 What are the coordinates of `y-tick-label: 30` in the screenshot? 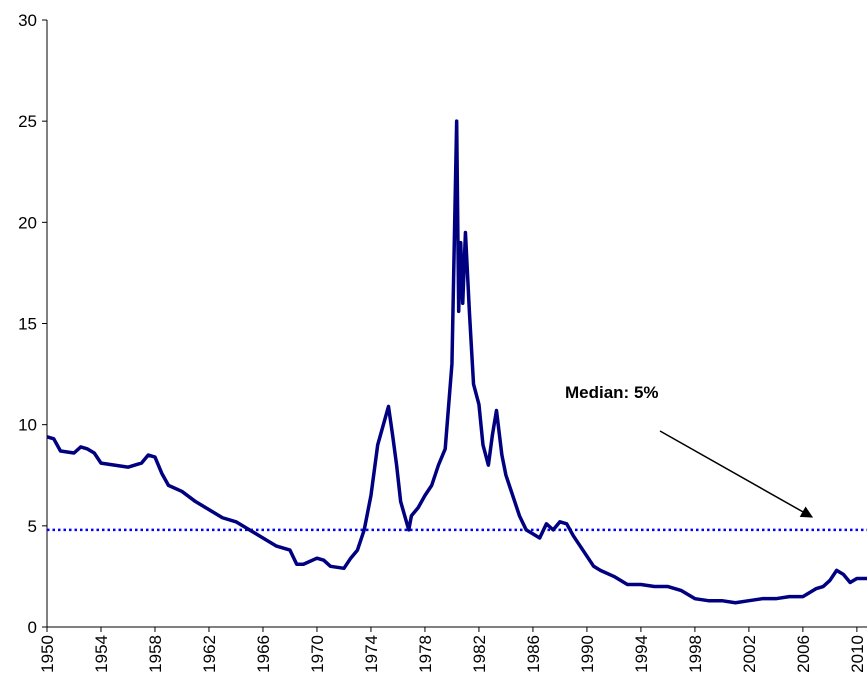 It's located at (27, 20).